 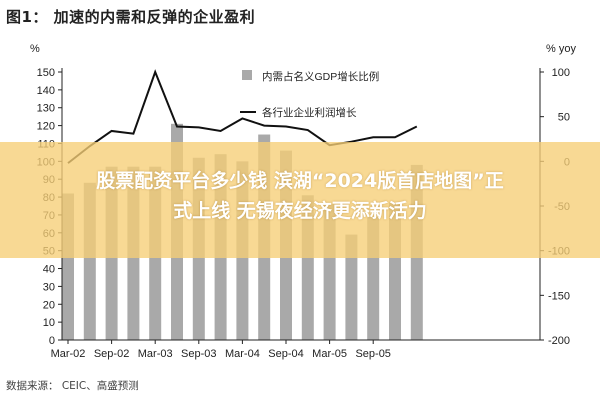 I want to click on right-axis-unit: % yoy, so click(x=561, y=49).